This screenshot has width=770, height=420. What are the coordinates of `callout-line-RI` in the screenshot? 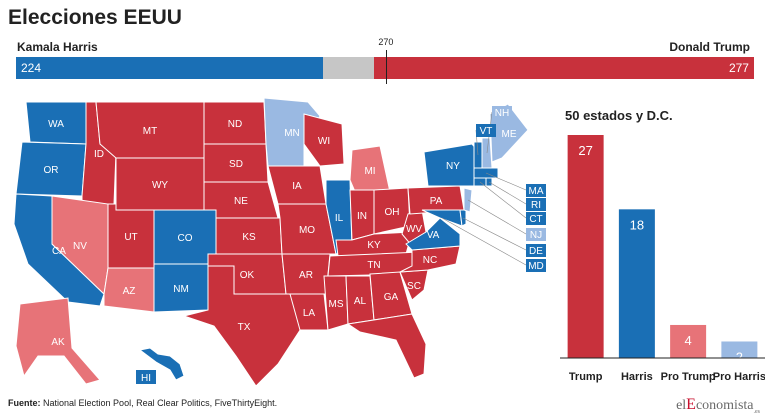 It's located at (507, 193).